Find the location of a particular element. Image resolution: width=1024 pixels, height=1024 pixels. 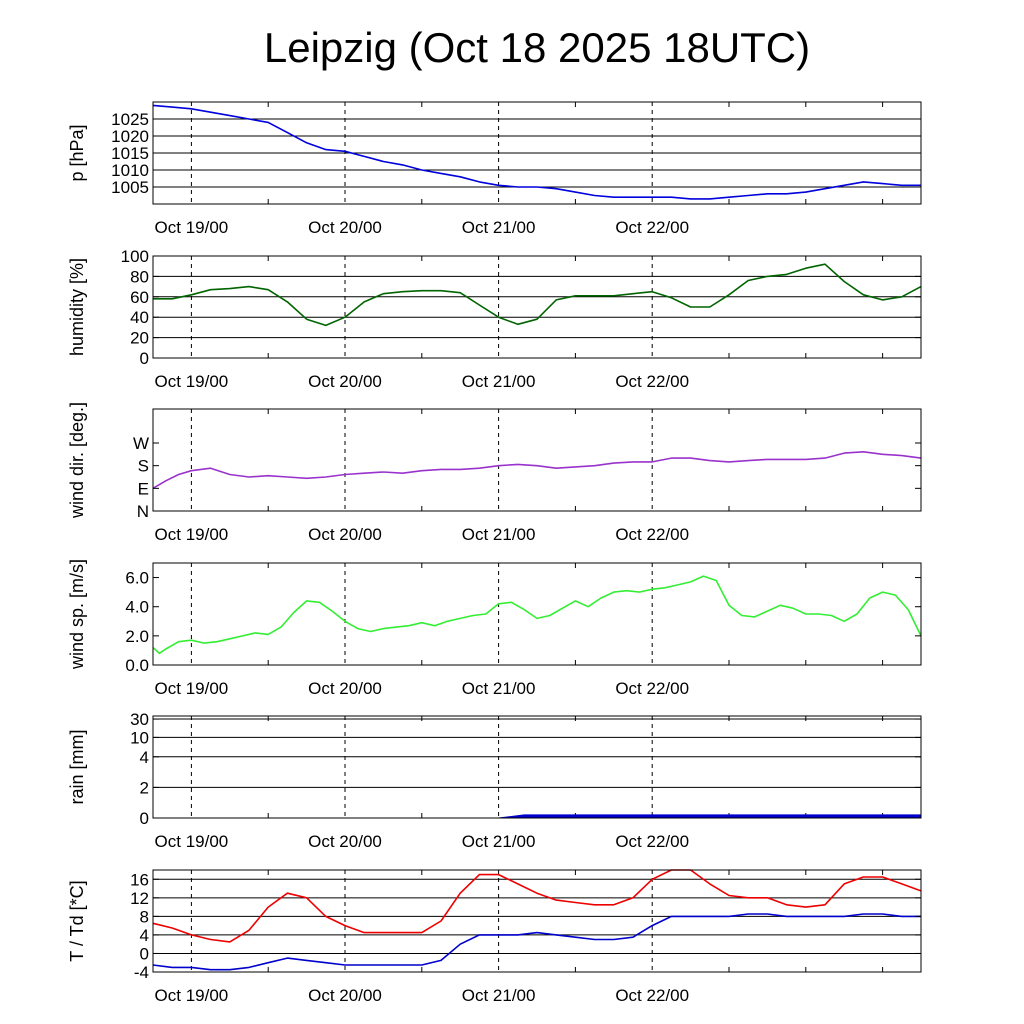

y-axis-label: p [hPa] is located at coordinates (77, 152).